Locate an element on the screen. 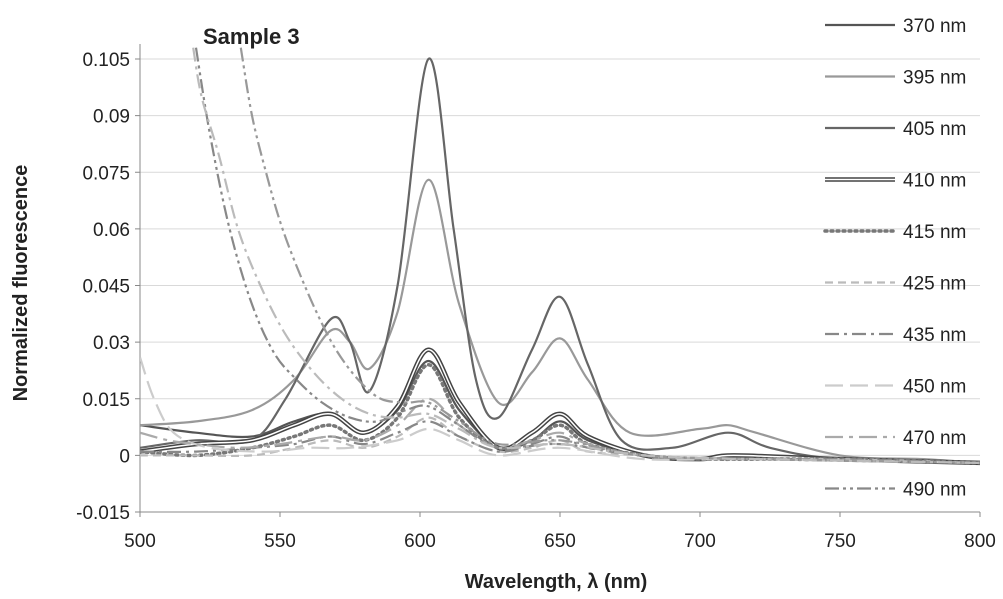 Image resolution: width=1003 pixels, height=599 pixels. legend-label-8: 470 nm is located at coordinates (934, 438).